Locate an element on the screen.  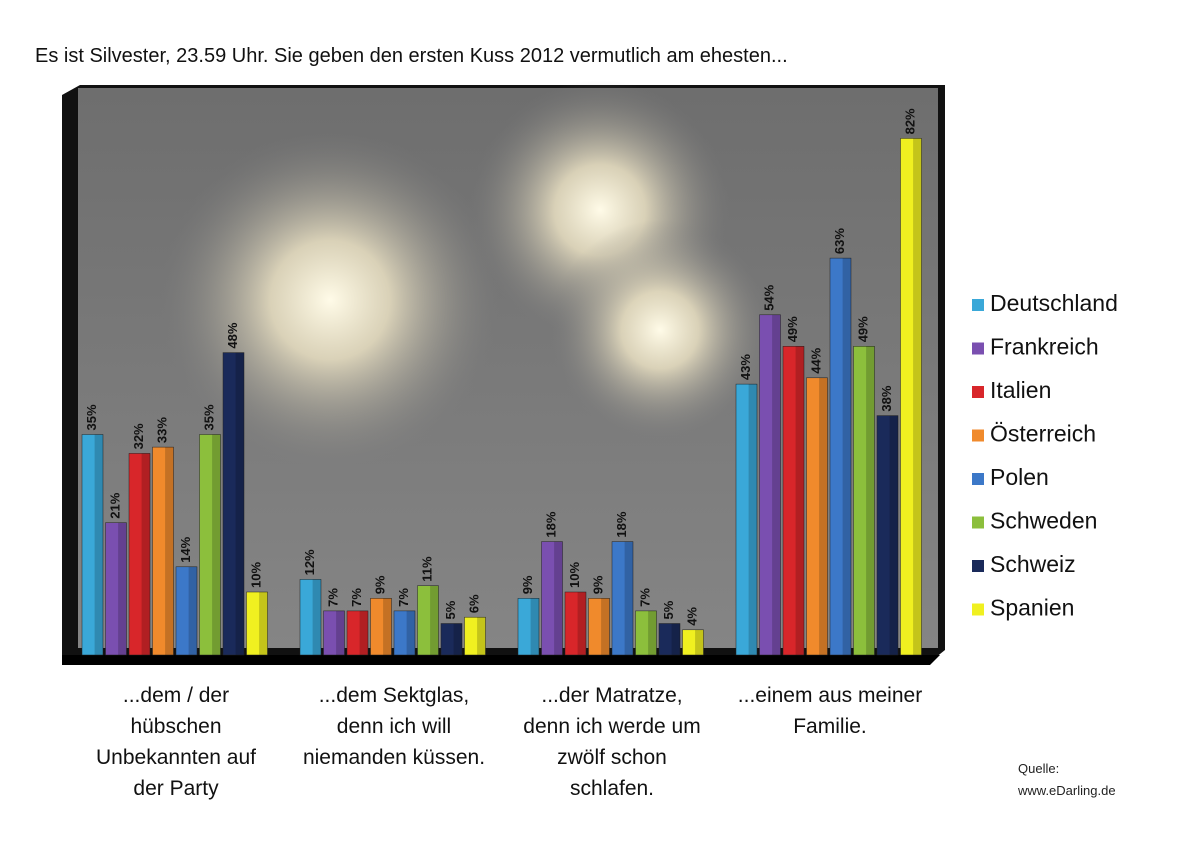
value-label: 38% is located at coordinates (886, 398).